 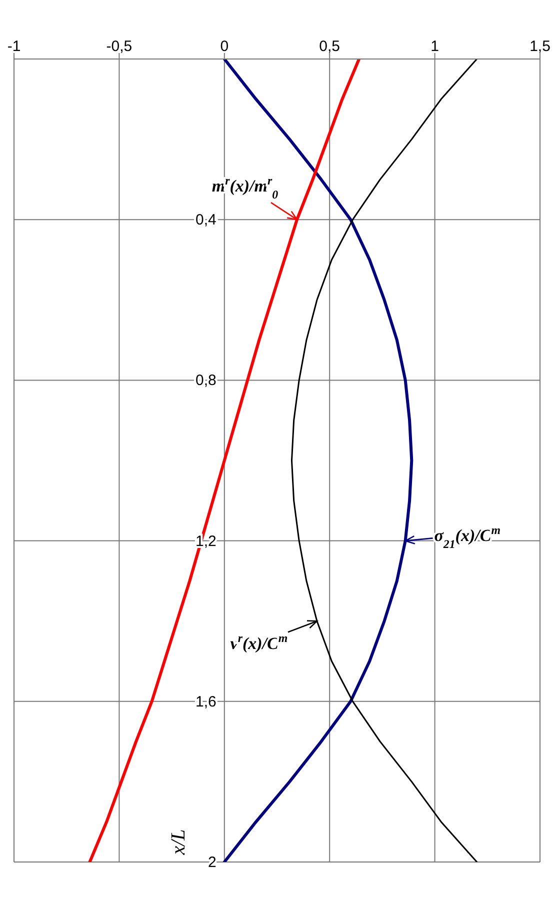 I want to click on y-tick-label: 0,8, so click(x=206, y=381).